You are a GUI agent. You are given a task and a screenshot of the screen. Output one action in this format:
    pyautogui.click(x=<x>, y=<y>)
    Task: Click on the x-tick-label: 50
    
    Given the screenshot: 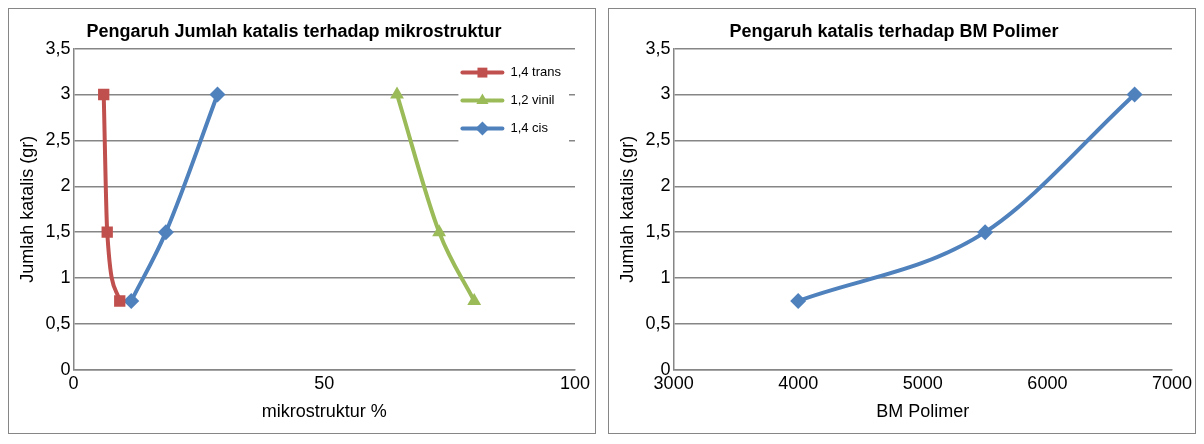 What is the action you would take?
    pyautogui.click(x=324, y=382)
    